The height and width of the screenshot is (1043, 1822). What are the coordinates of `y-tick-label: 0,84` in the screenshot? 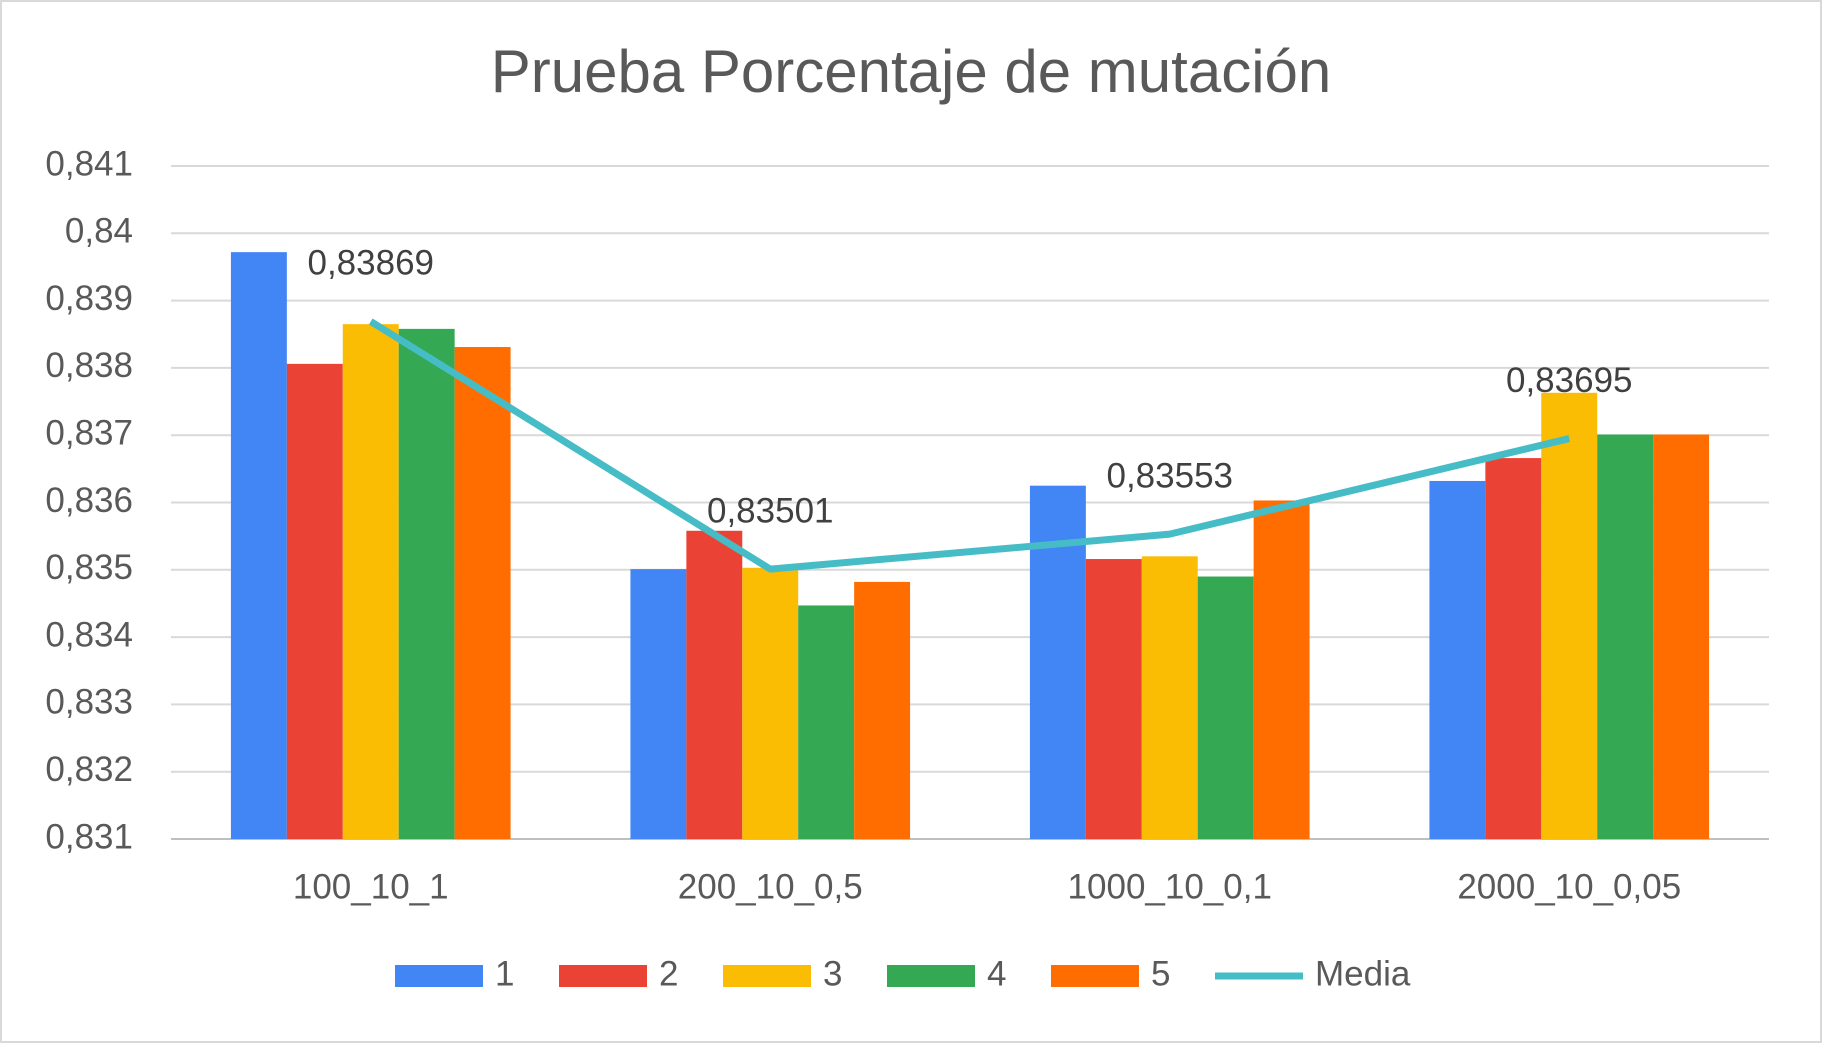 It's located at (99, 231).